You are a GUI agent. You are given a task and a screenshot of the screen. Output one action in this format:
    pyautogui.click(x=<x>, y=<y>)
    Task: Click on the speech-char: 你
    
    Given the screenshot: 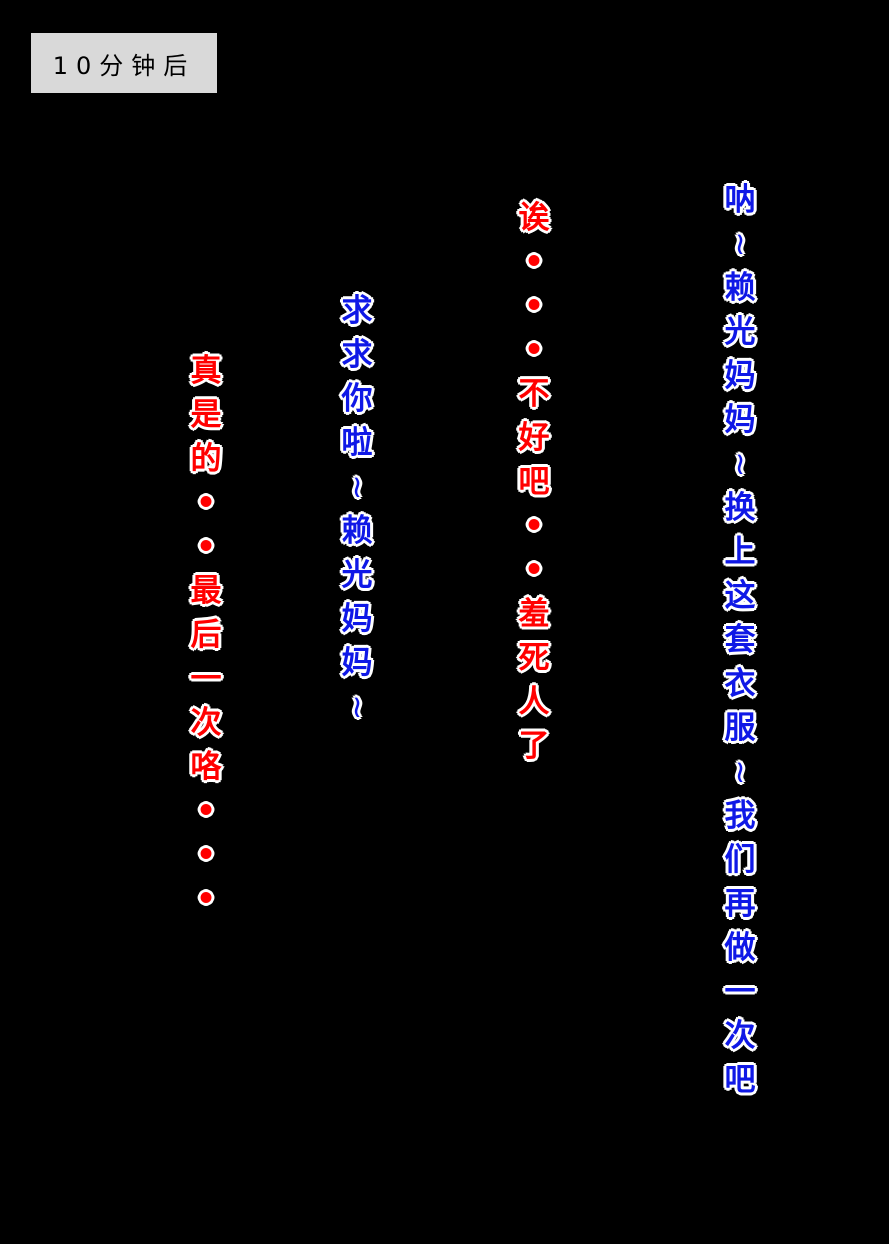 What is the action you would take?
    pyautogui.click(x=357, y=399)
    